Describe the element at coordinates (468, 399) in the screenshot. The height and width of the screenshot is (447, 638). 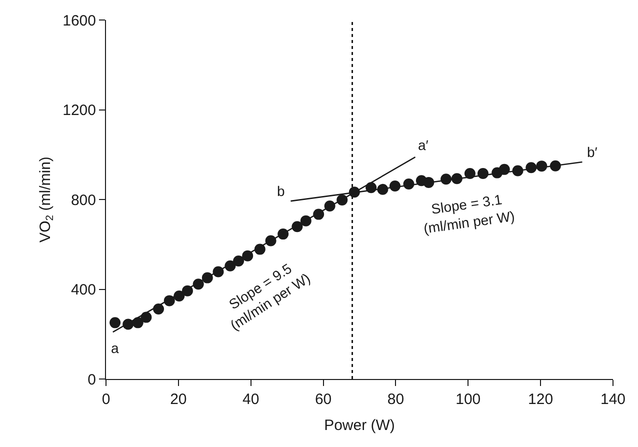
I see `x-tick-label: 100` at that location.